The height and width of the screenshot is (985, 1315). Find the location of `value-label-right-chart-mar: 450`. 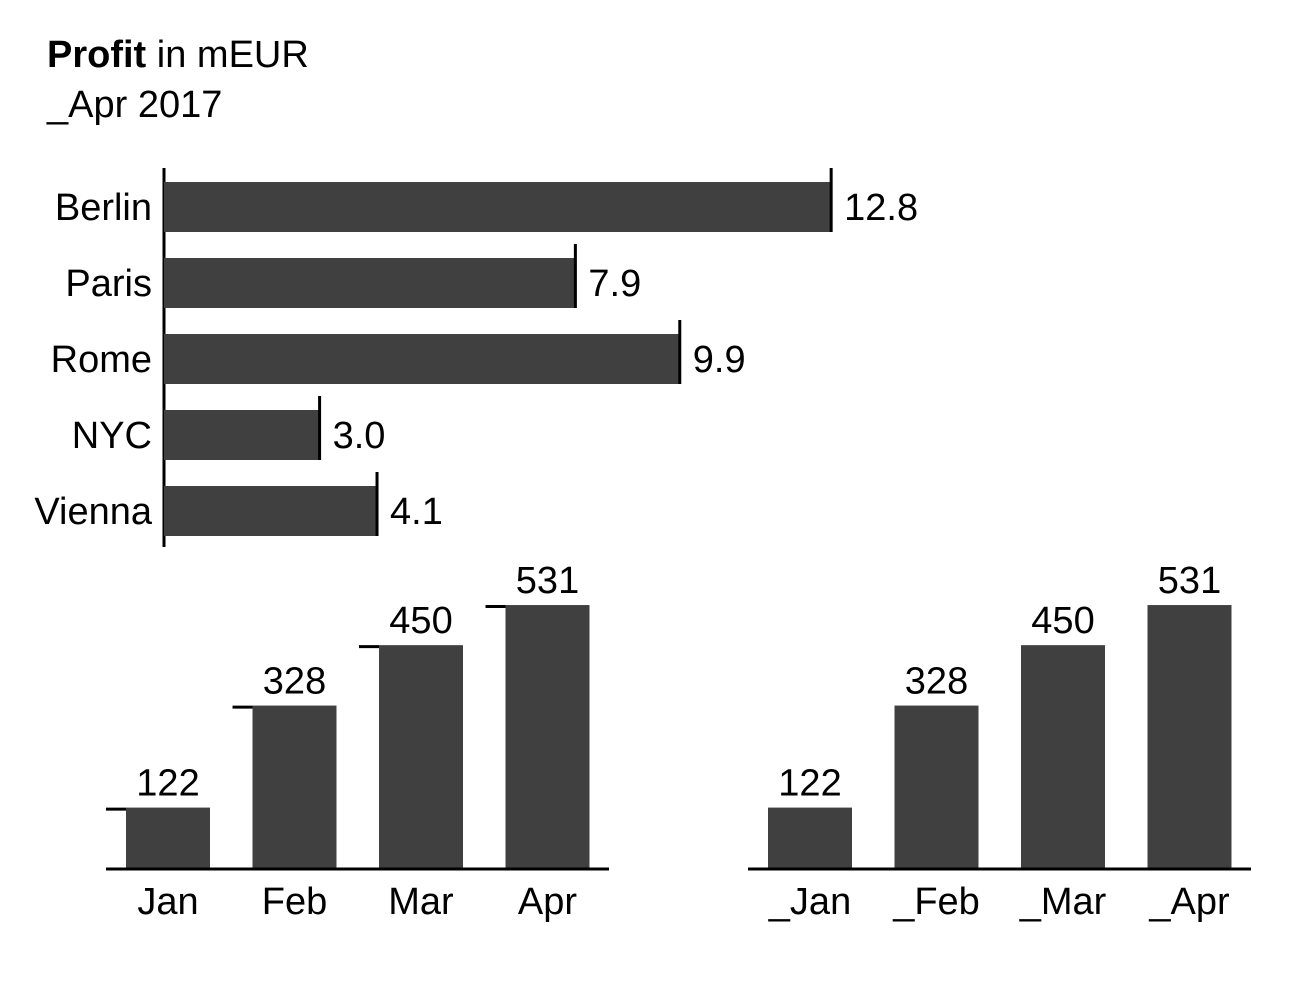

value-label-right-chart-mar: 450 is located at coordinates (1062, 621).